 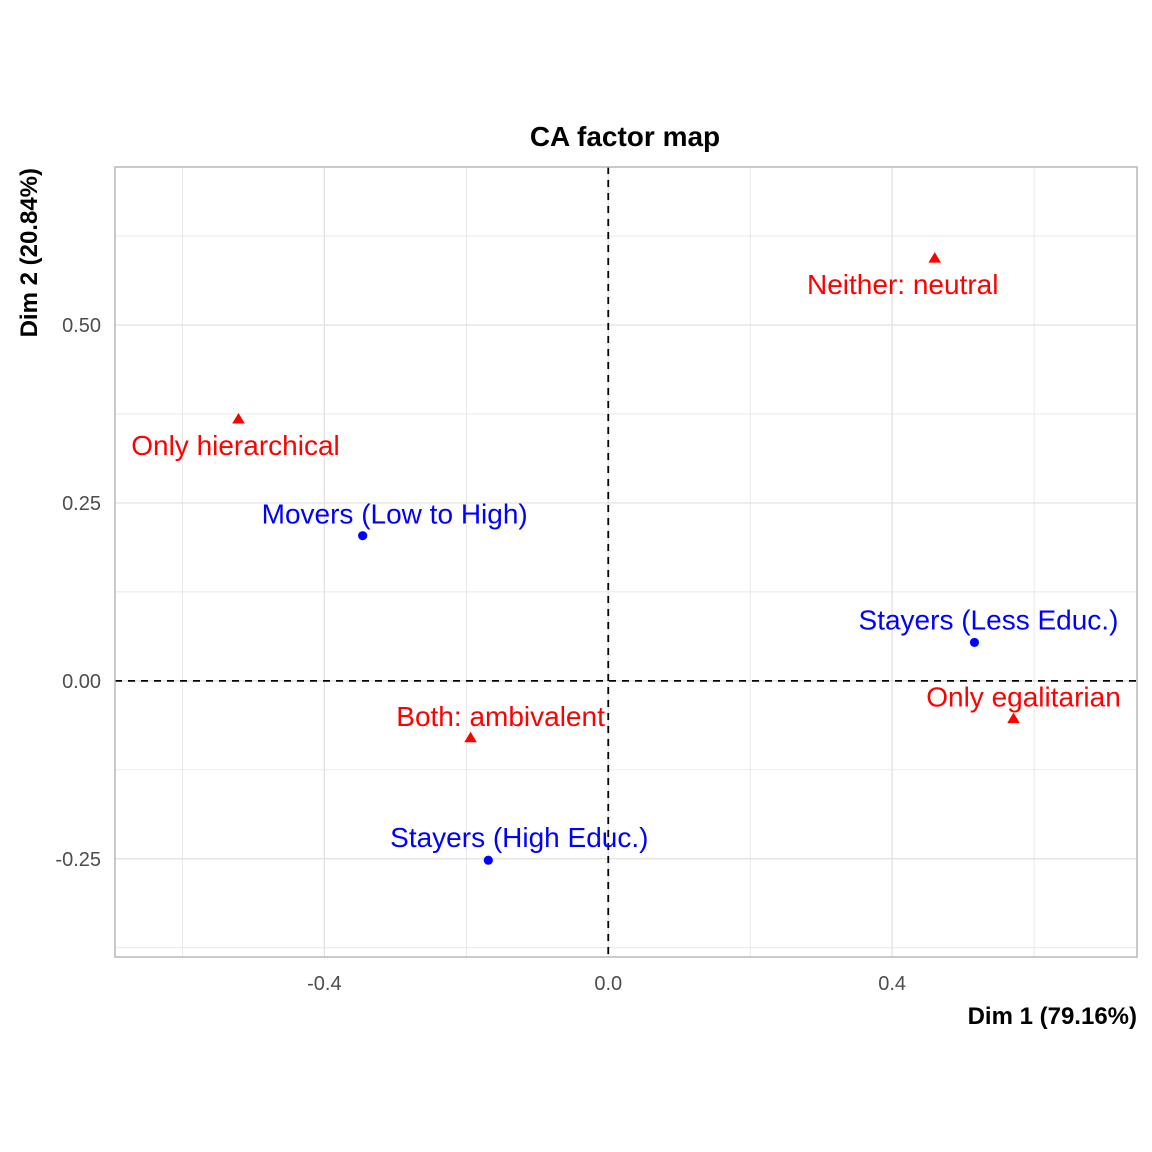 What do you see at coordinates (608, 984) in the screenshot?
I see `x-tick-label: 0.0` at bounding box center [608, 984].